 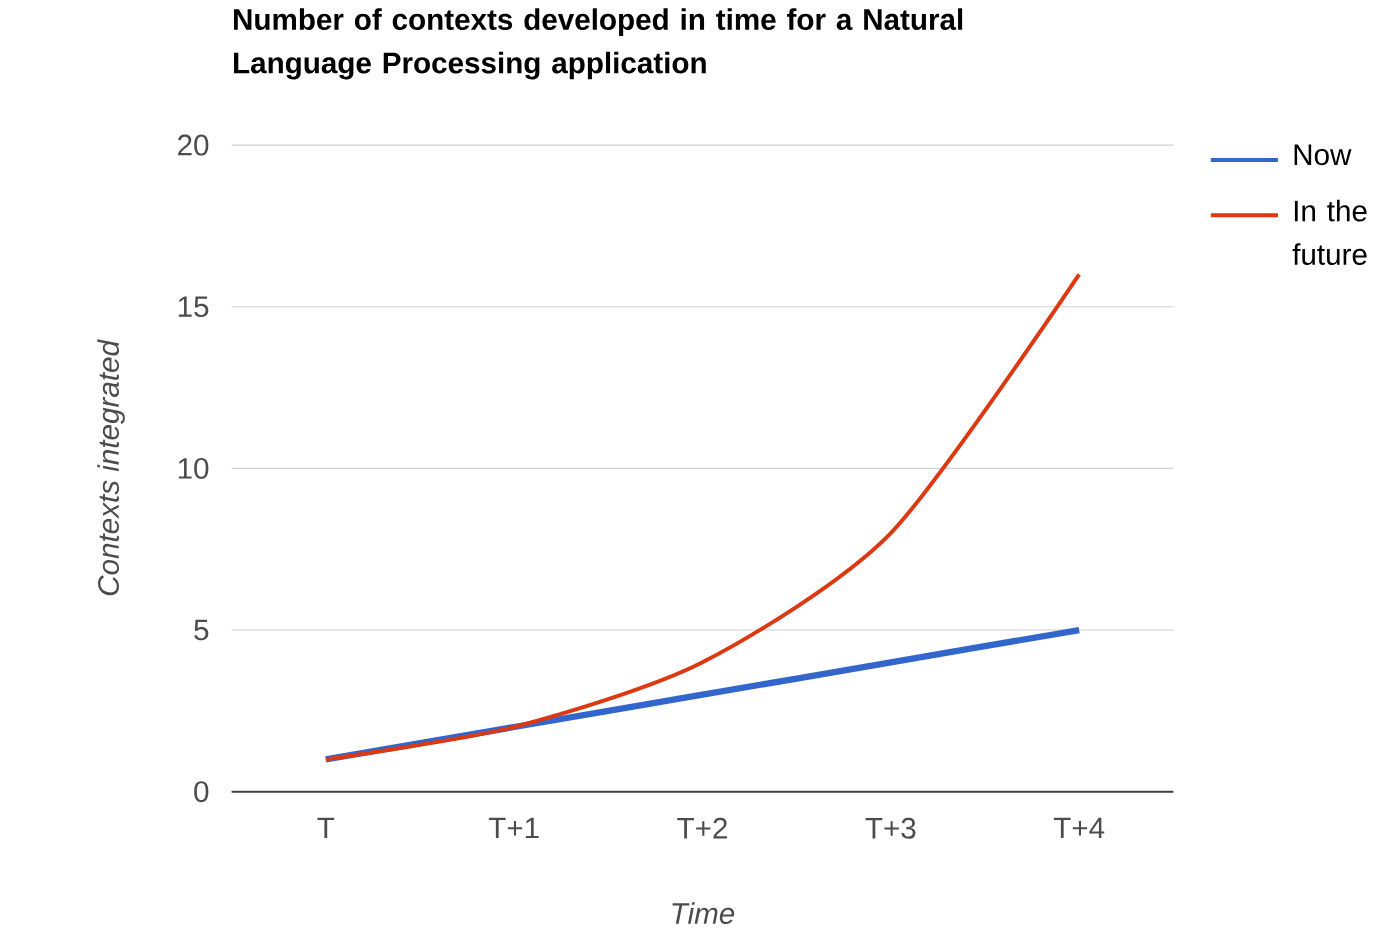 I want to click on chart-title: Number of contexts developed in time for a Natural Language Processing application, so click(x=598, y=44).